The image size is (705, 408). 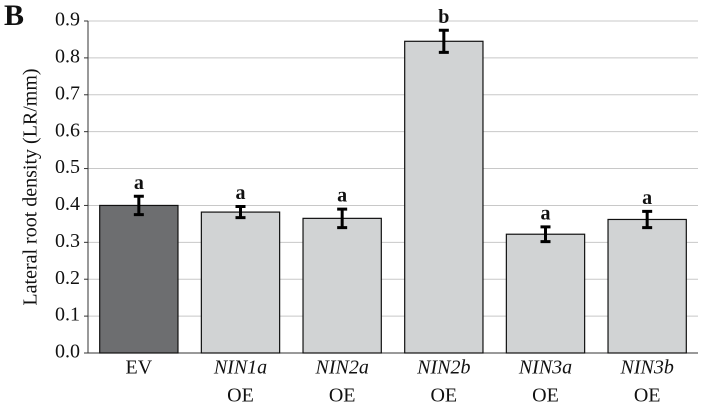 I want to click on x-tick-label: NIN1a, so click(x=240, y=368).